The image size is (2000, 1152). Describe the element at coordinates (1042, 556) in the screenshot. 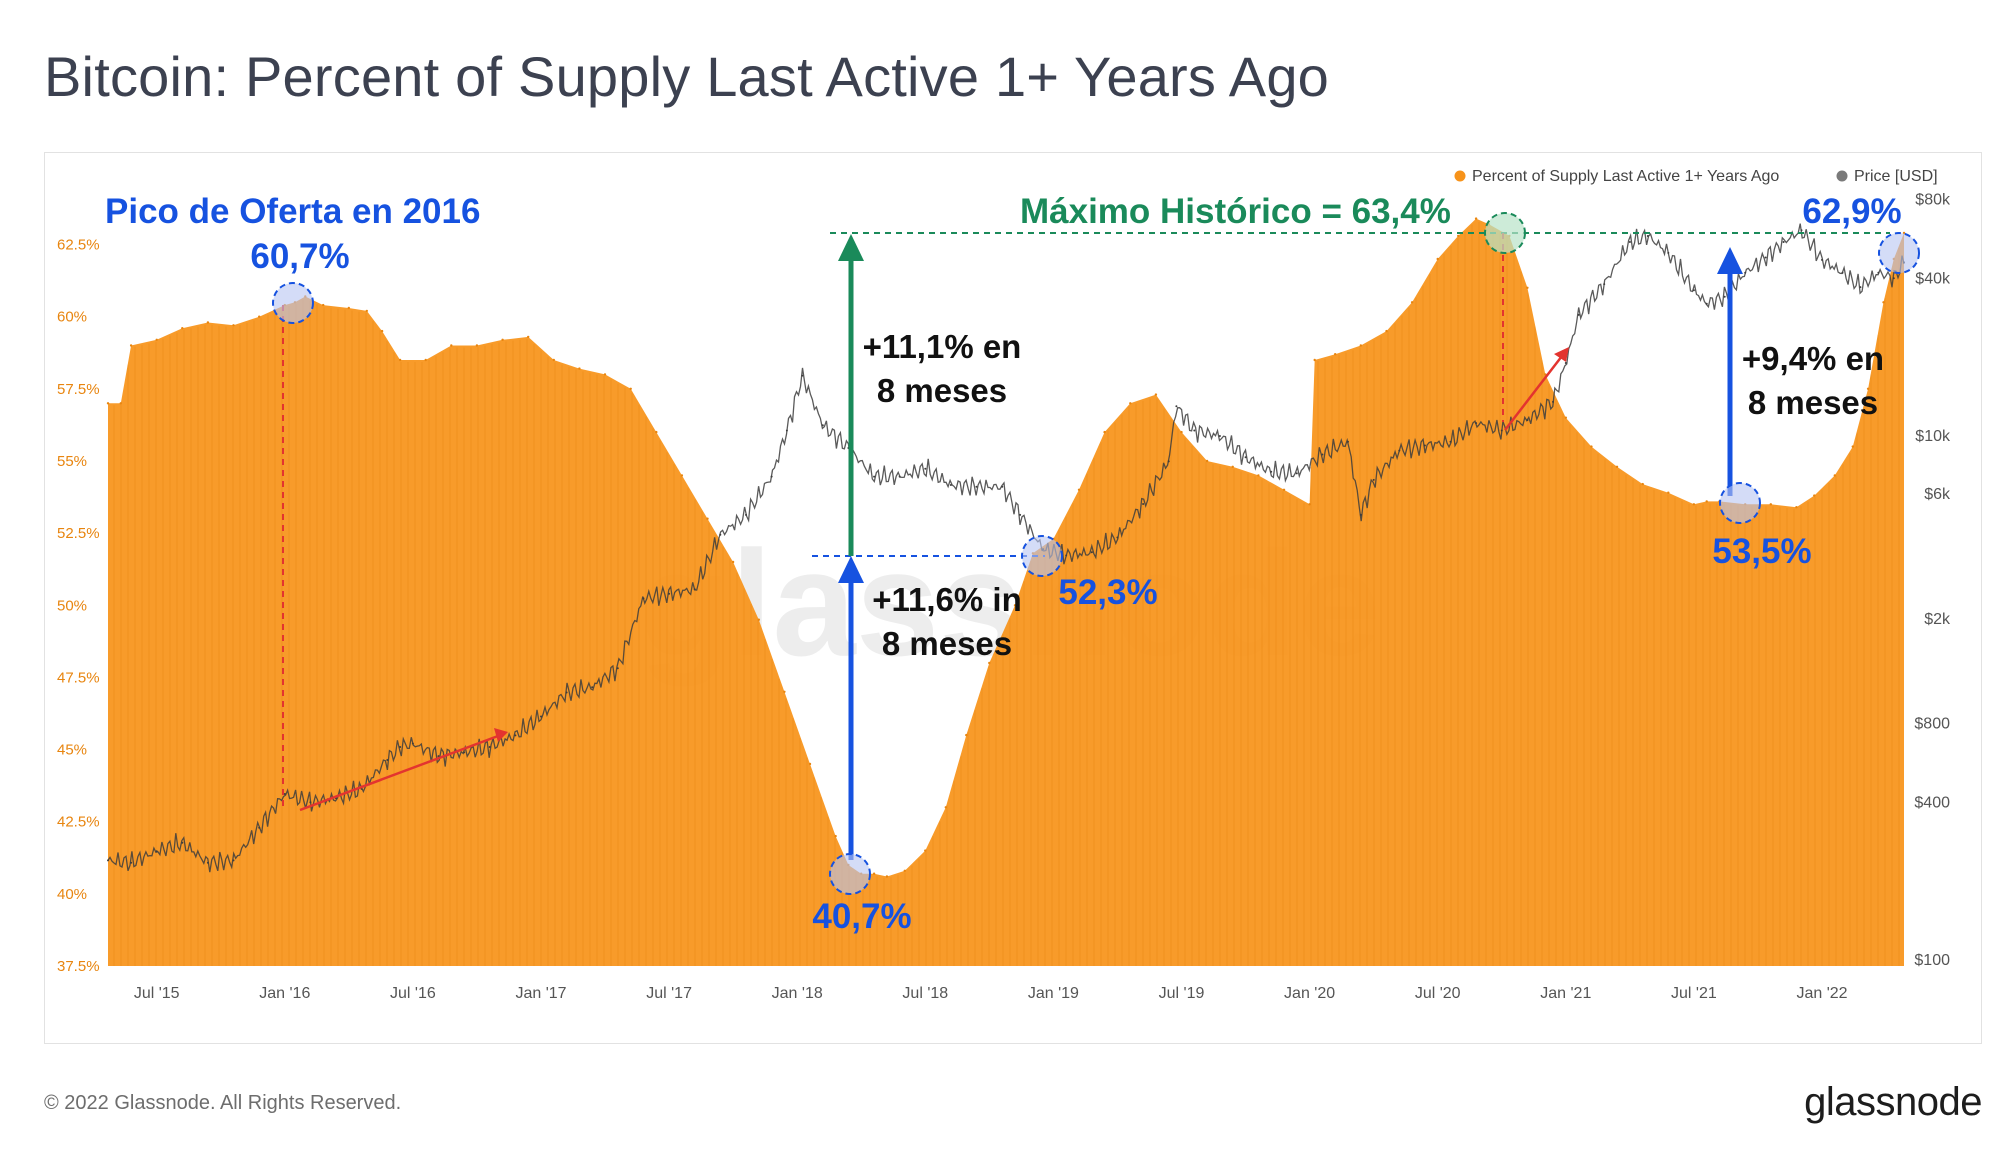

I see `marker-2019` at that location.